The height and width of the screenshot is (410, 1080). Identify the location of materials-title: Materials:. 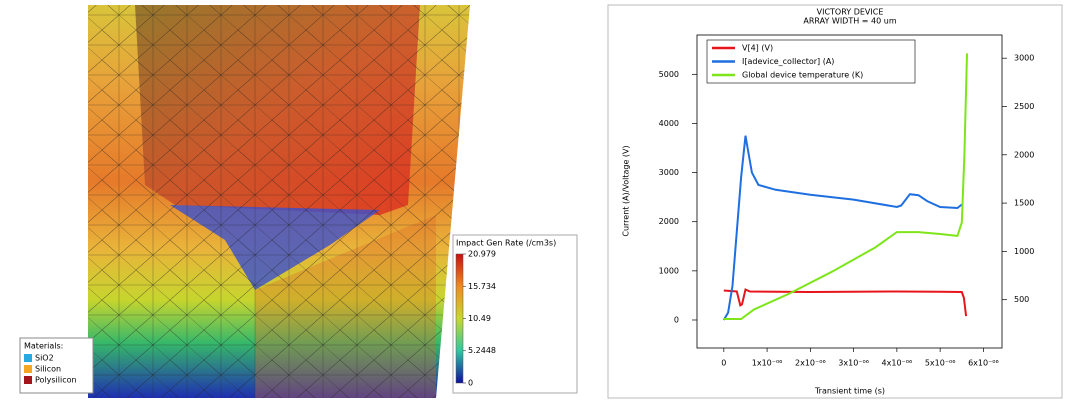
(43, 346).